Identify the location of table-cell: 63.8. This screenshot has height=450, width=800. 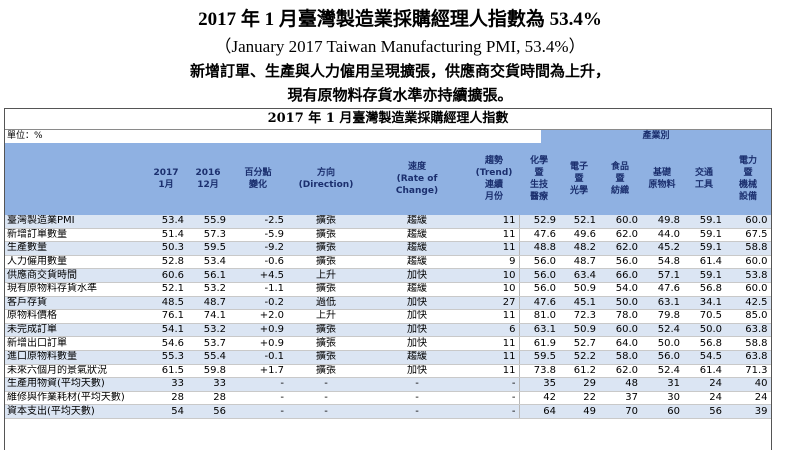
(748, 330).